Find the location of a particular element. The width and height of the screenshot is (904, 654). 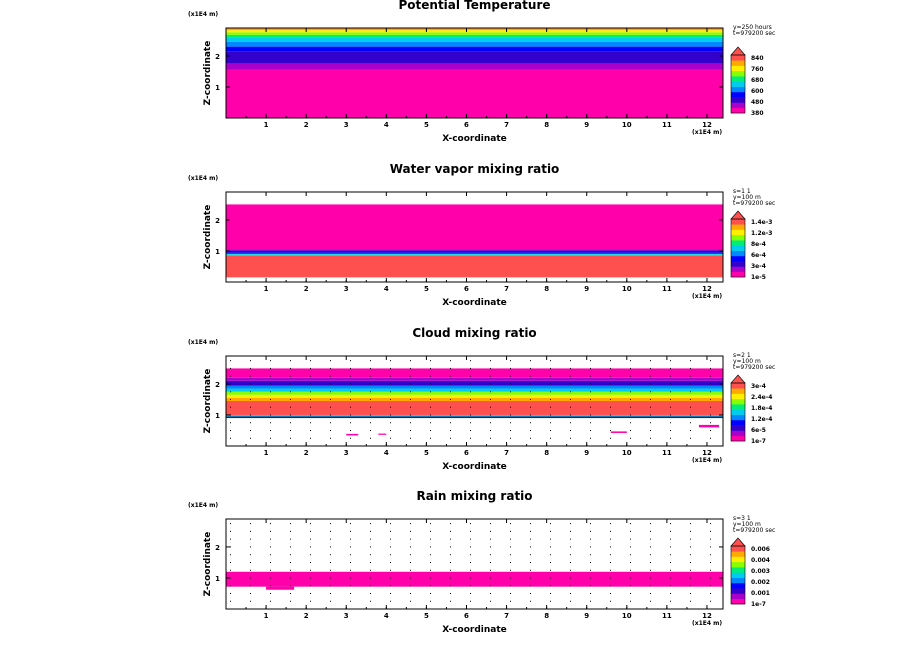

colorbar-label: 2.4e-4 is located at coordinates (761, 397).